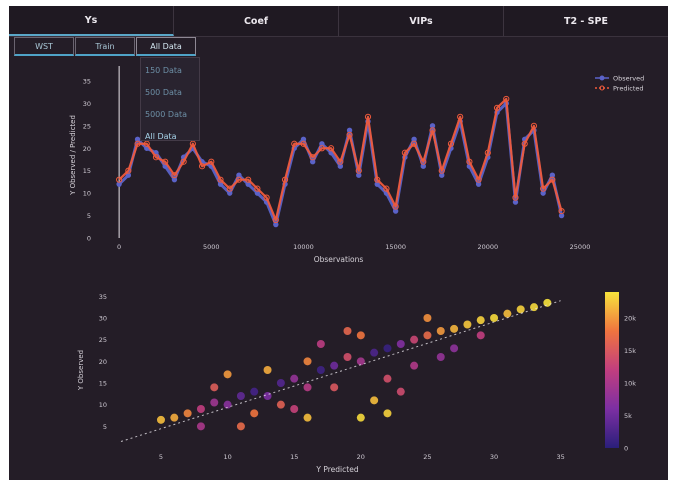 This screenshot has height=483, width=673. Describe the element at coordinates (628, 79) in the screenshot. I see `legend-label-observed: Observed` at that location.